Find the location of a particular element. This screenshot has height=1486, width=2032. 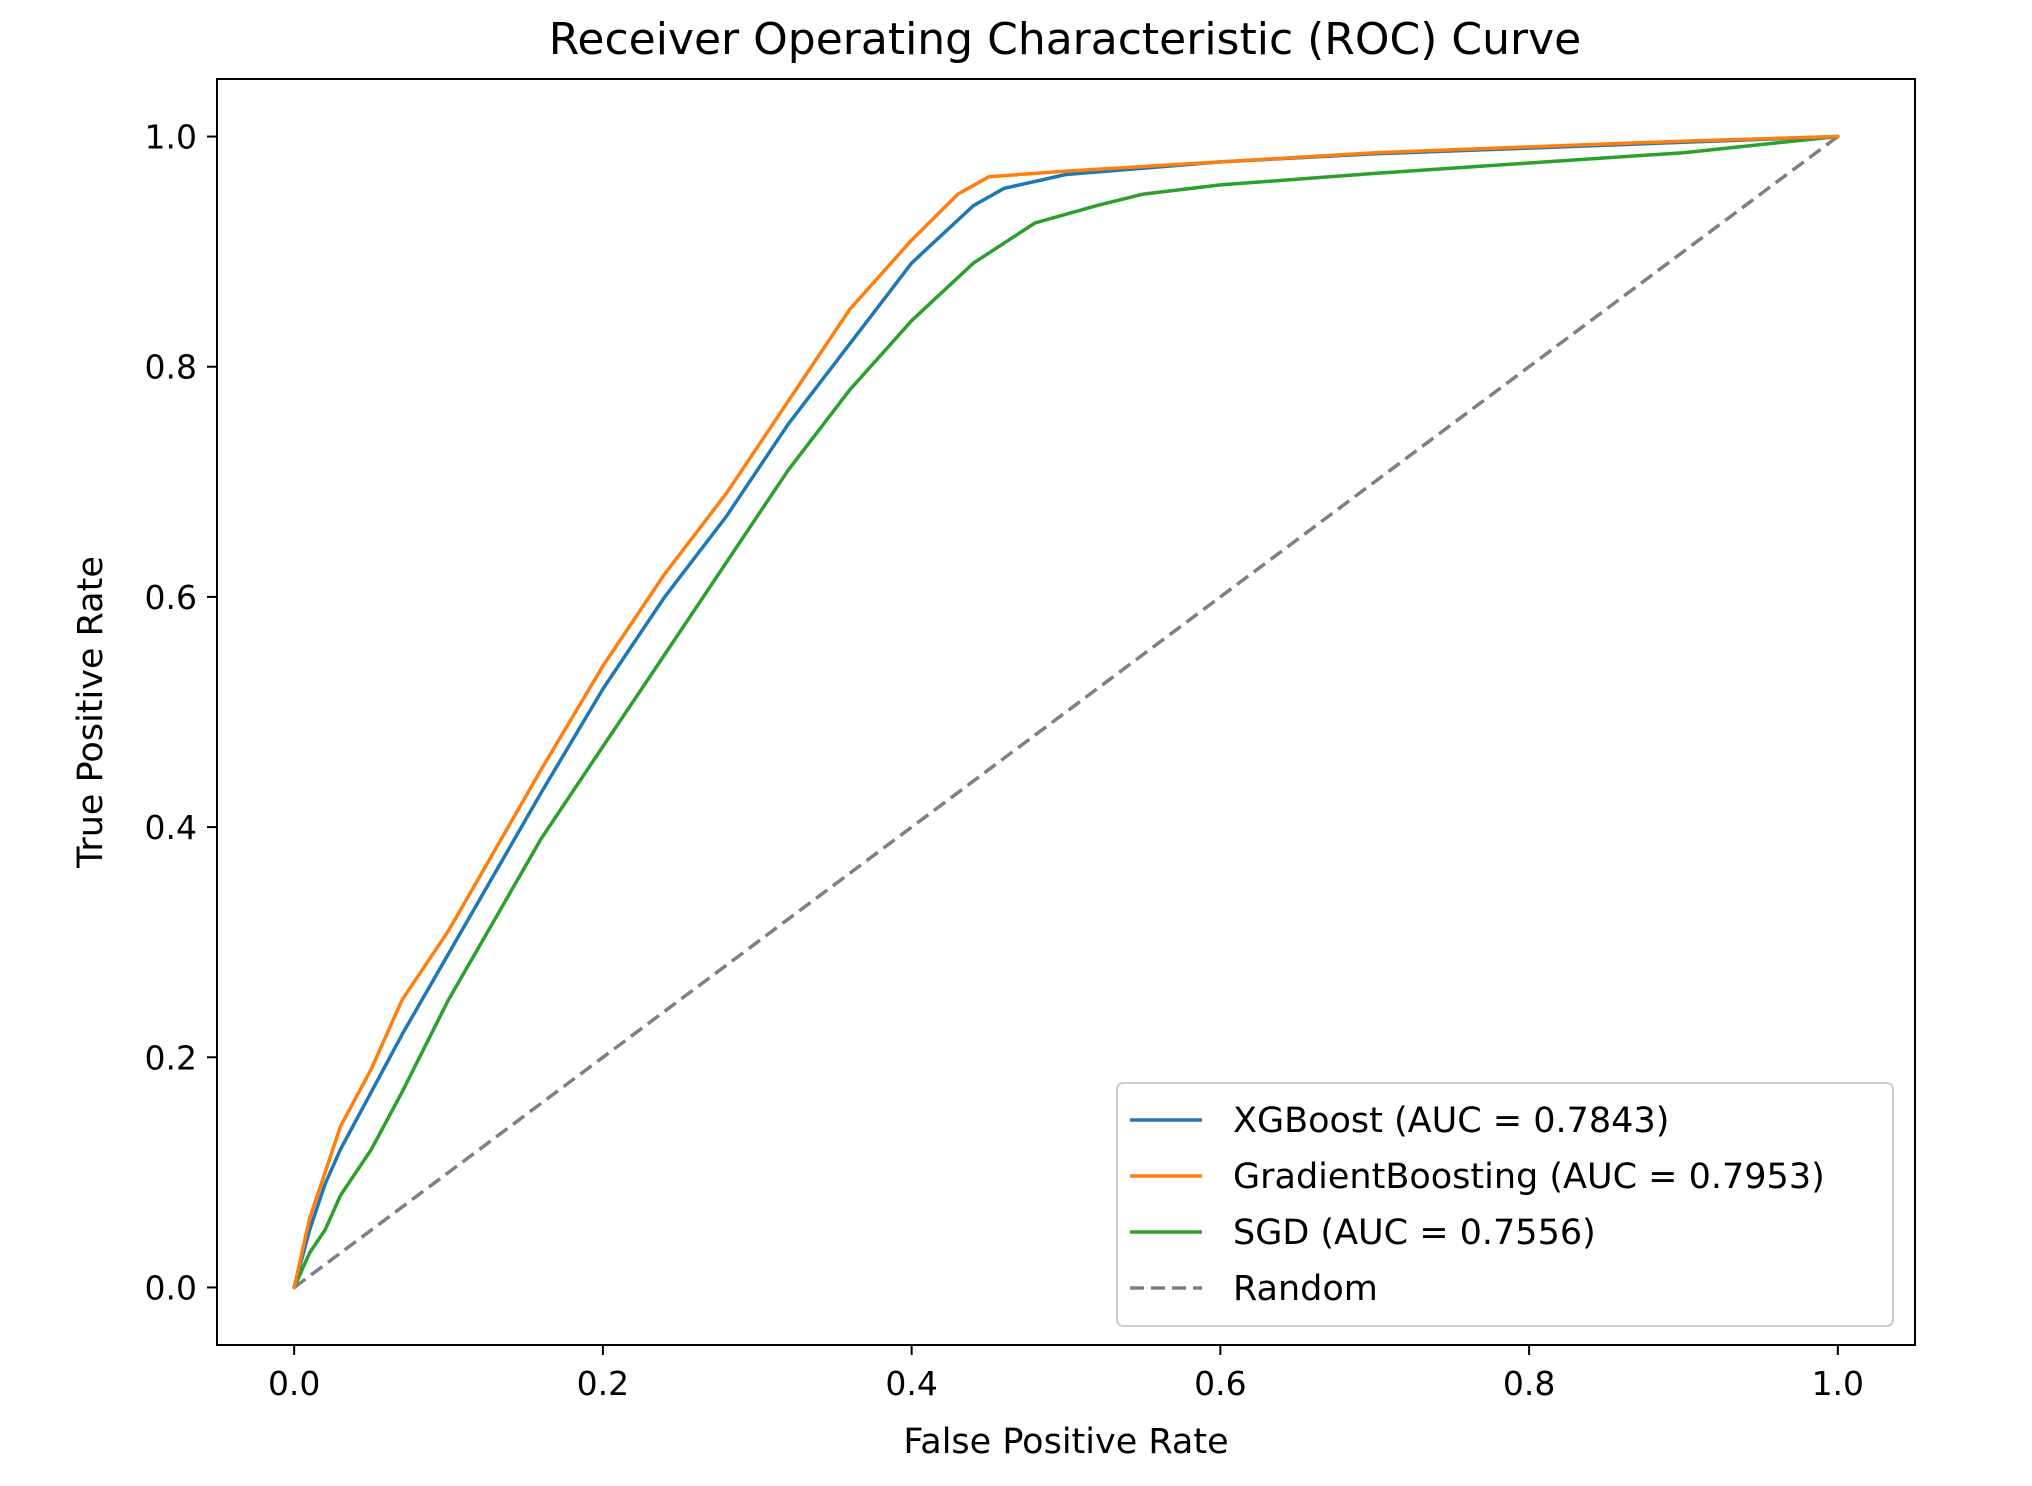

y-tick-label: 1.0 is located at coordinates (171, 137).